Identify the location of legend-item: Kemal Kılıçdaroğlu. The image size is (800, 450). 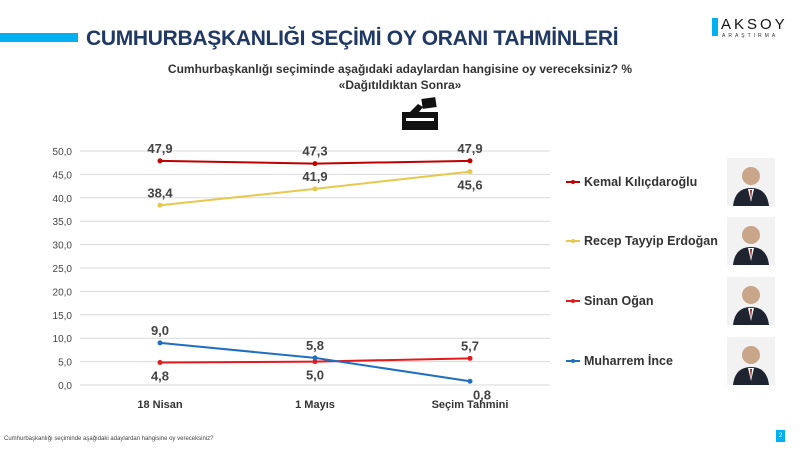
(631, 182).